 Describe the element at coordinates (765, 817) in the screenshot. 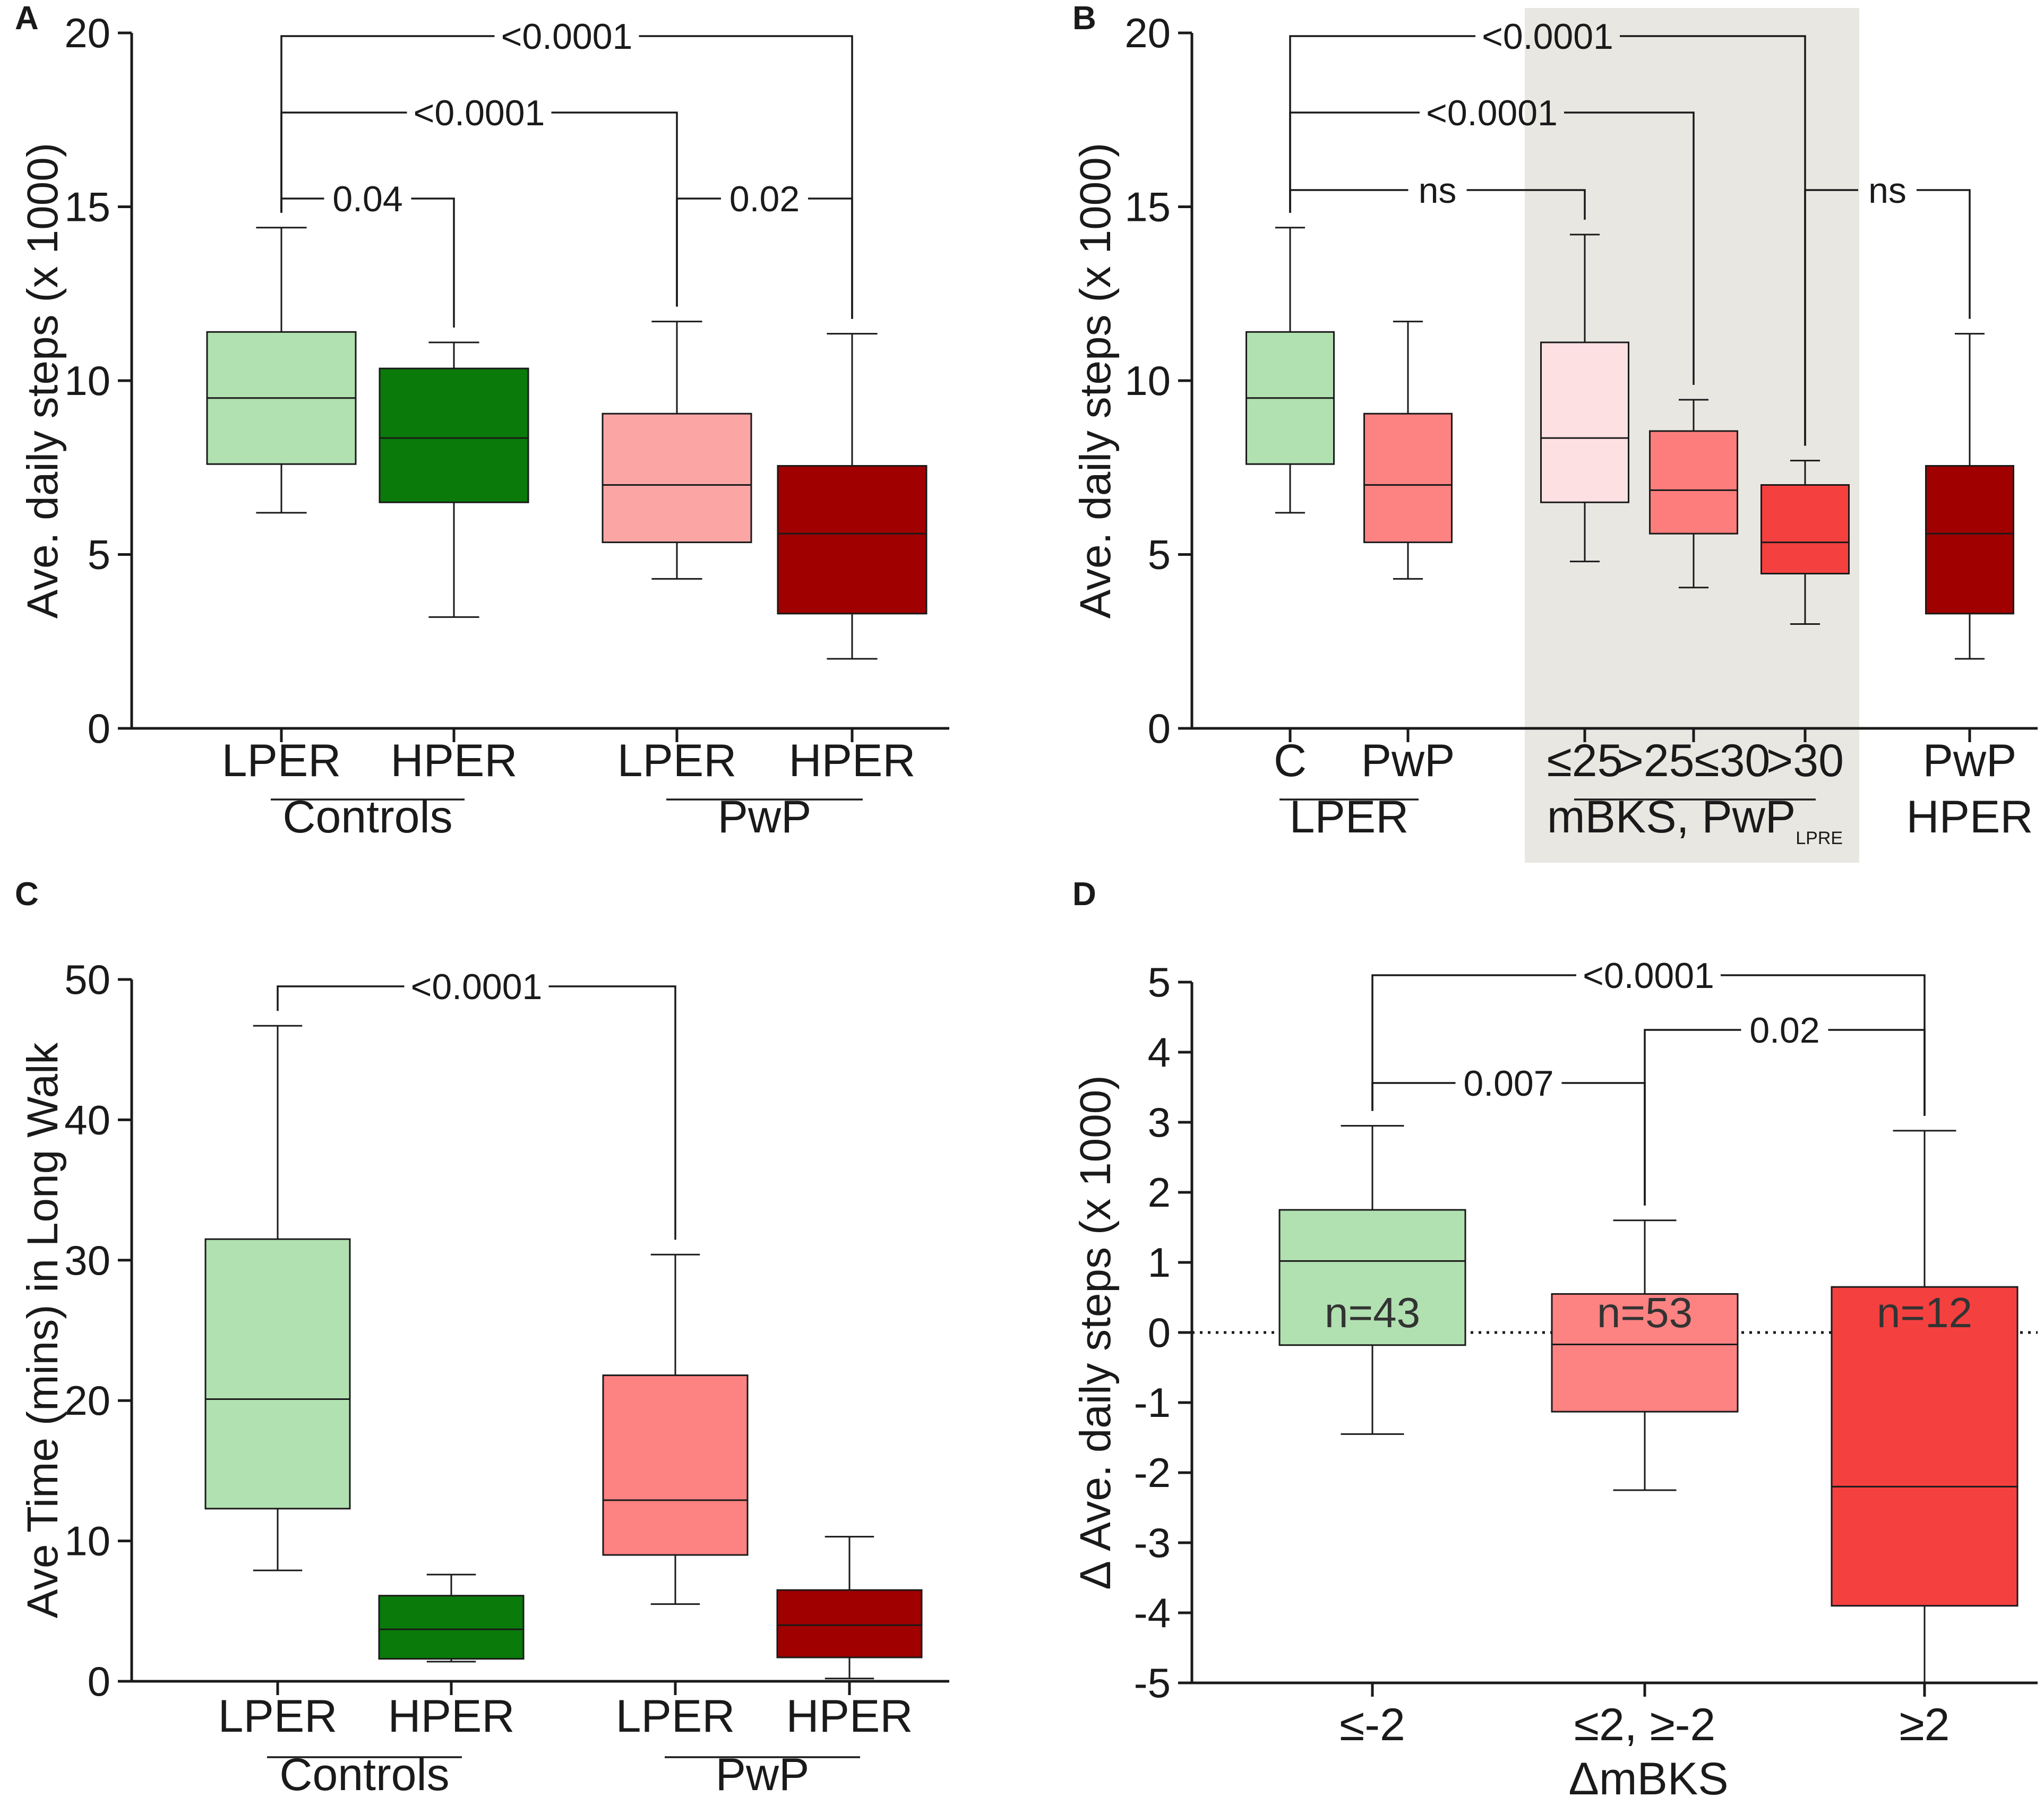

I see `group-label-text: PwP` at that location.